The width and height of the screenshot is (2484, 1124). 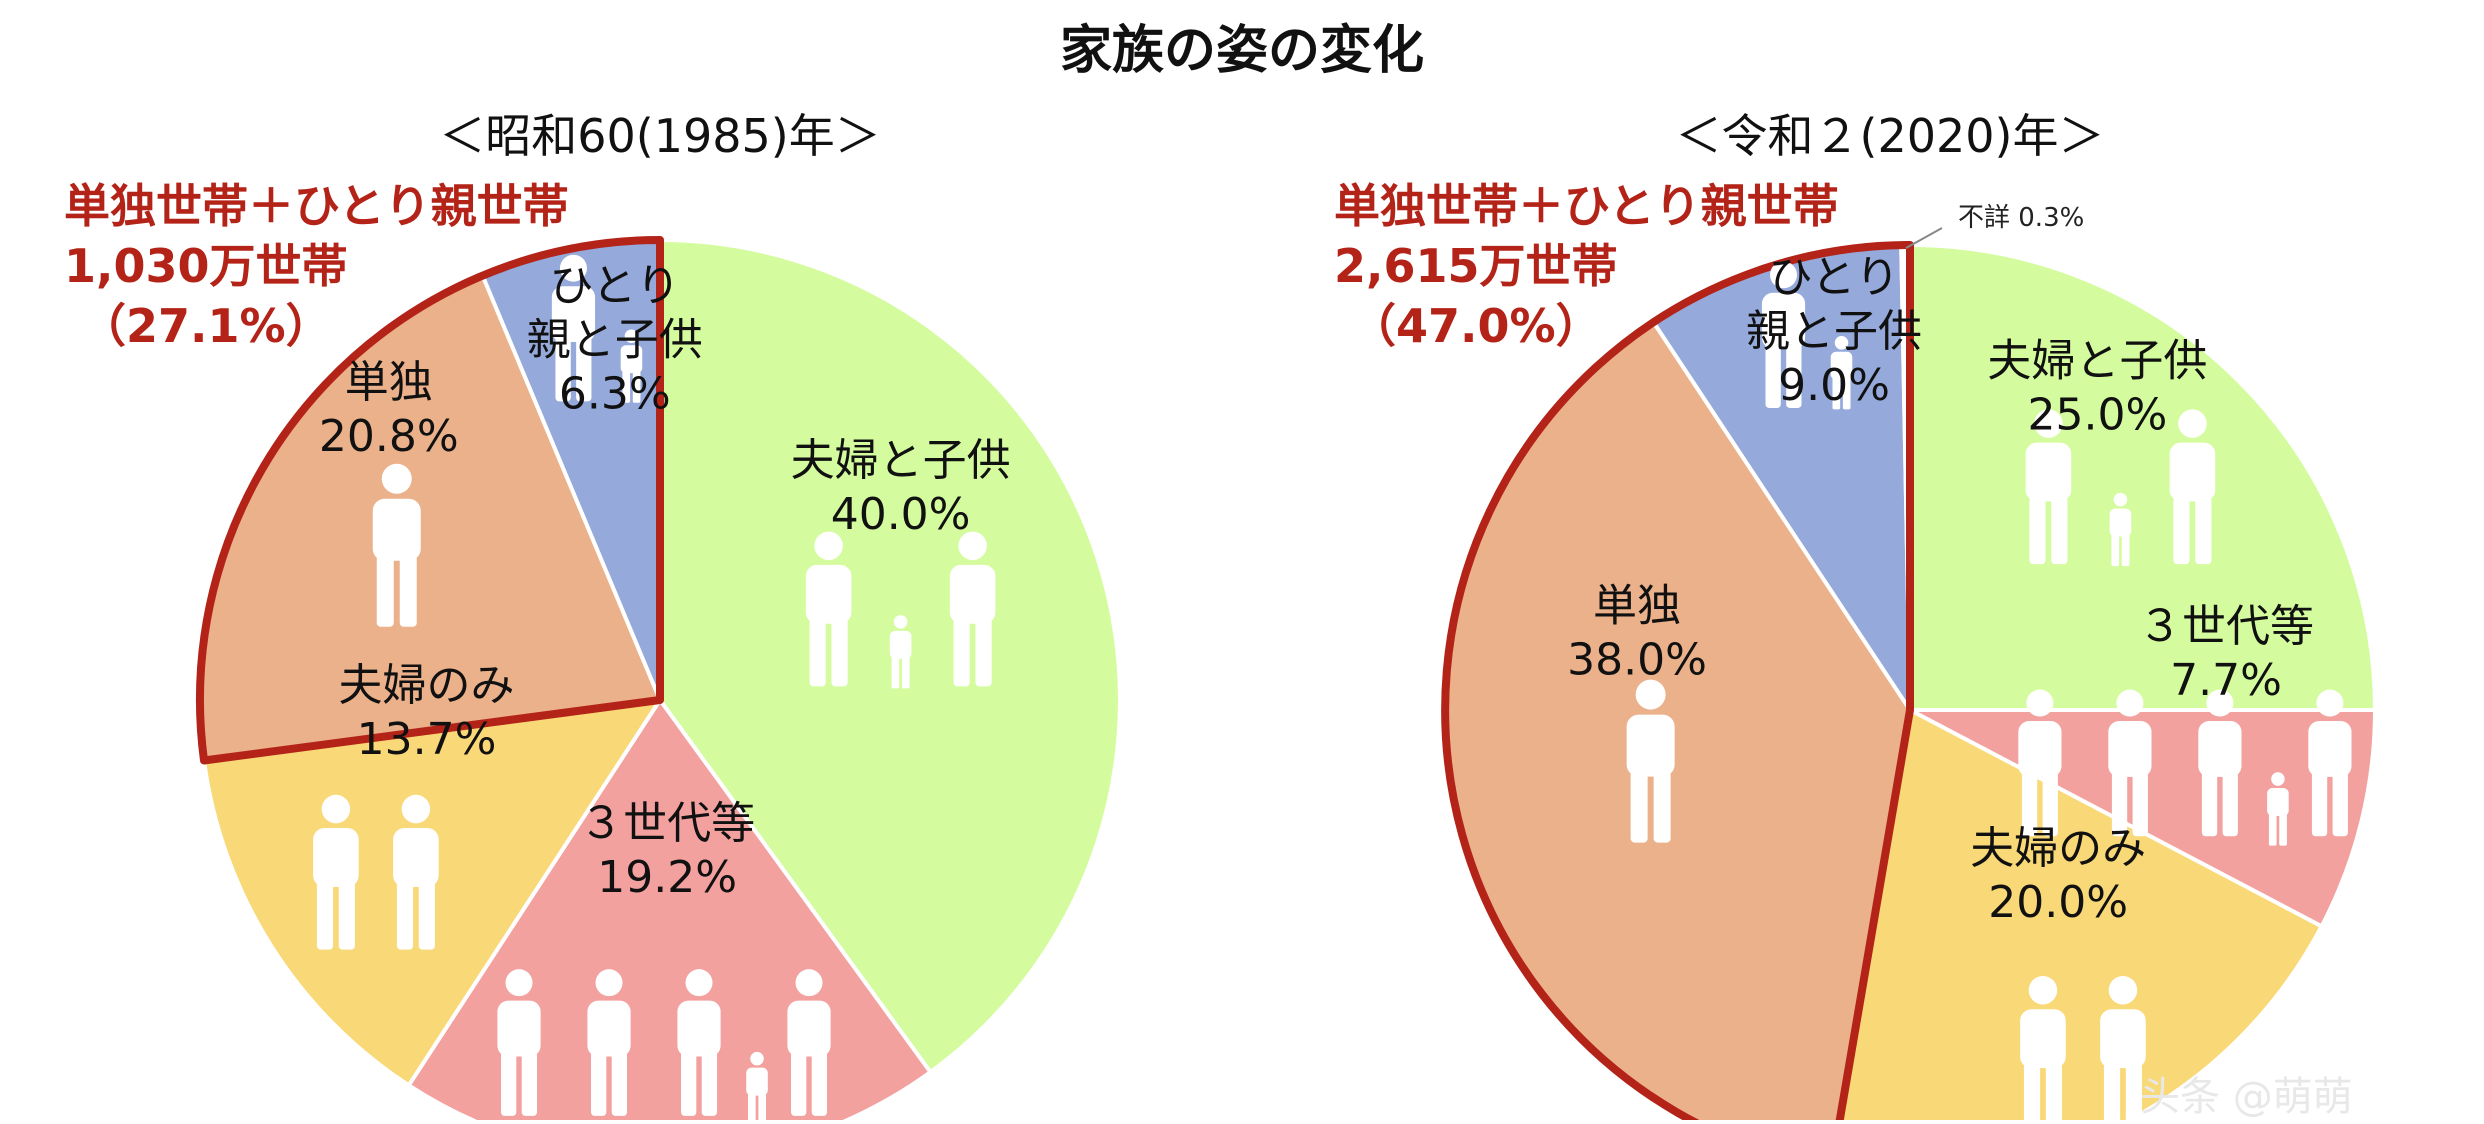 What do you see at coordinates (614, 286) in the screenshot?
I see `slice-label-0-4-0: ひとり` at bounding box center [614, 286].